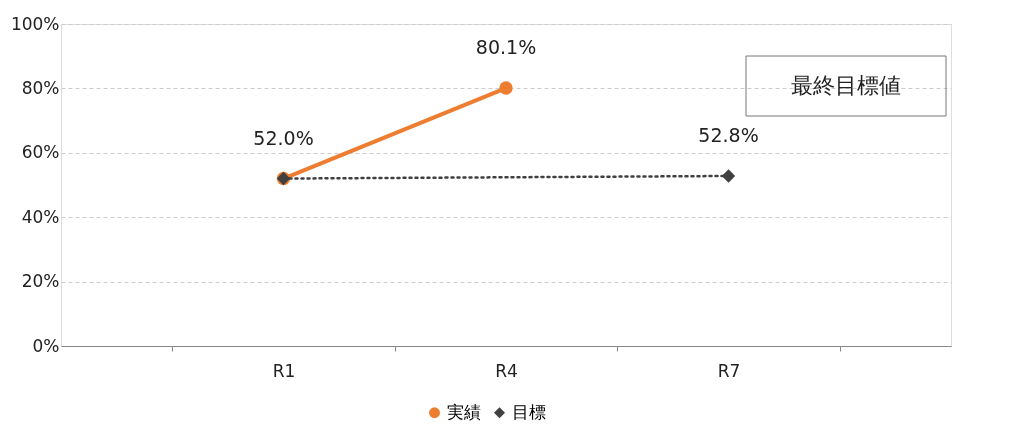  Describe the element at coordinates (40, 216) in the screenshot. I see `y-tick-label: 40%` at that location.